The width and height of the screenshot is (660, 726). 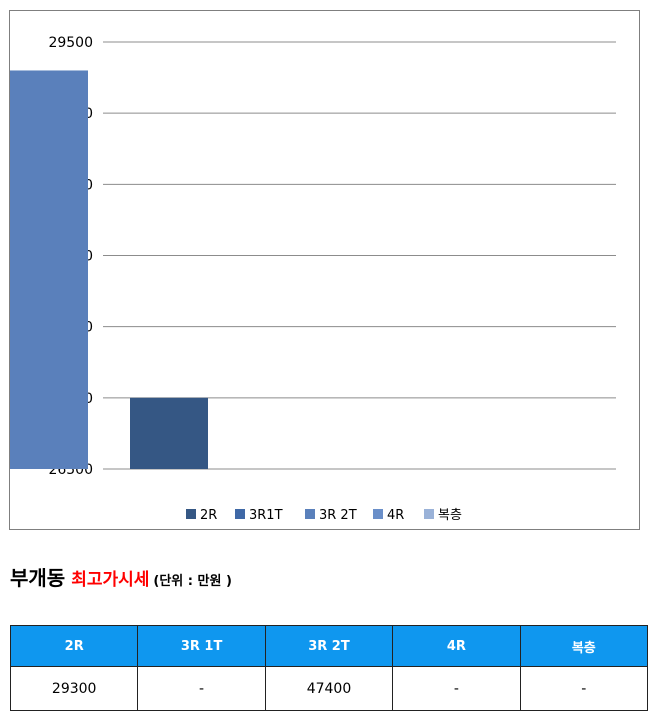 I want to click on table-header-row: 2R 3R 1T 3R 2T 4R 복층, so click(x=329, y=646).